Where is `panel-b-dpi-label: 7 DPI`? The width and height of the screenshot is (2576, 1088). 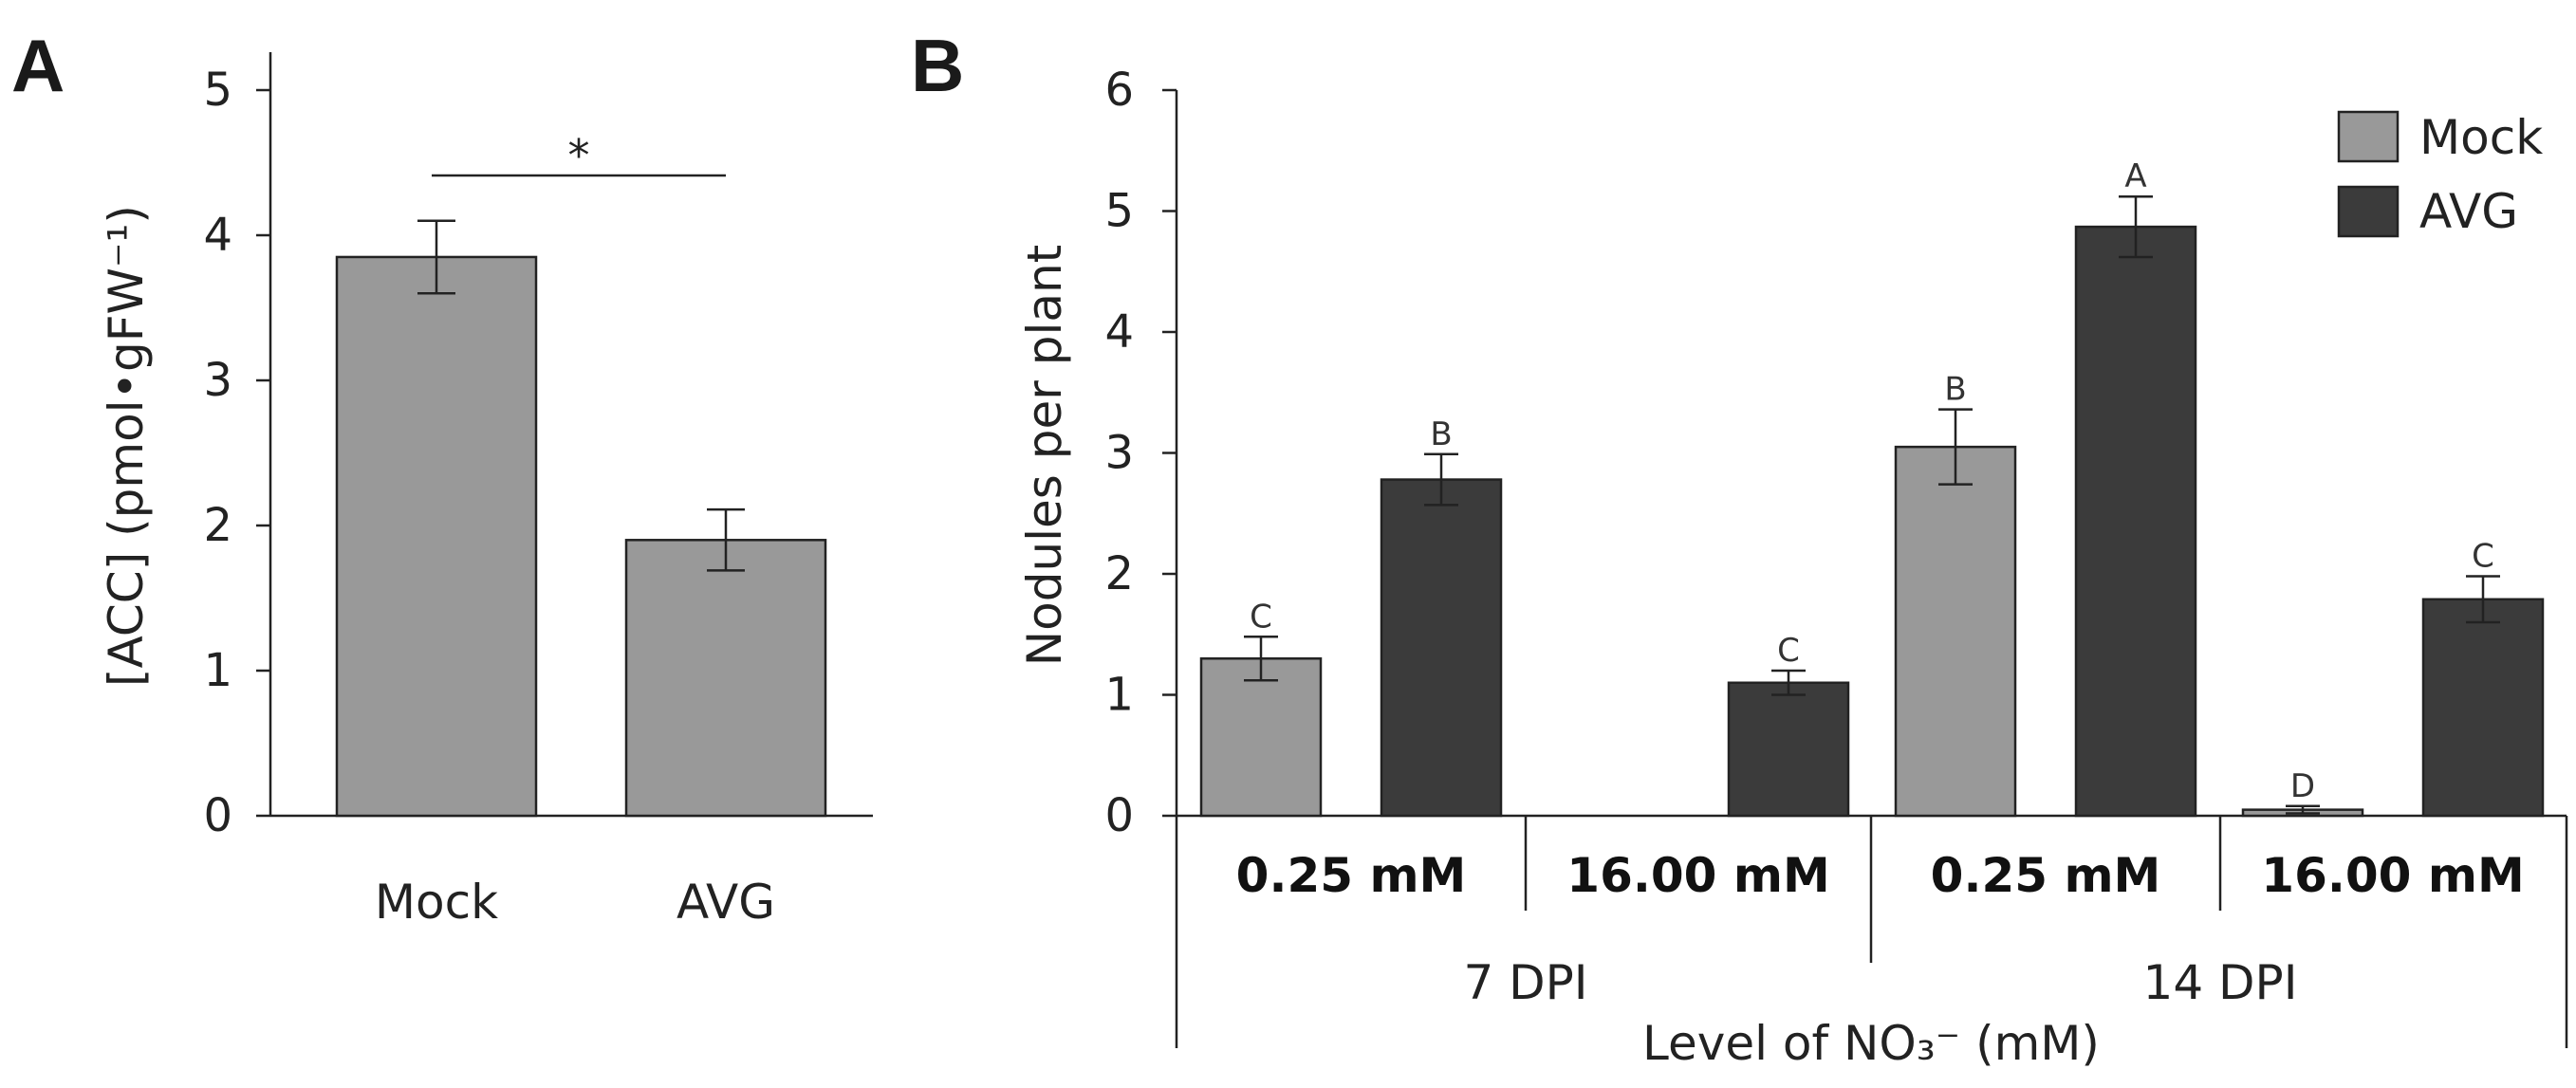
panel-b-dpi-label: 7 DPI is located at coordinates (1525, 983).